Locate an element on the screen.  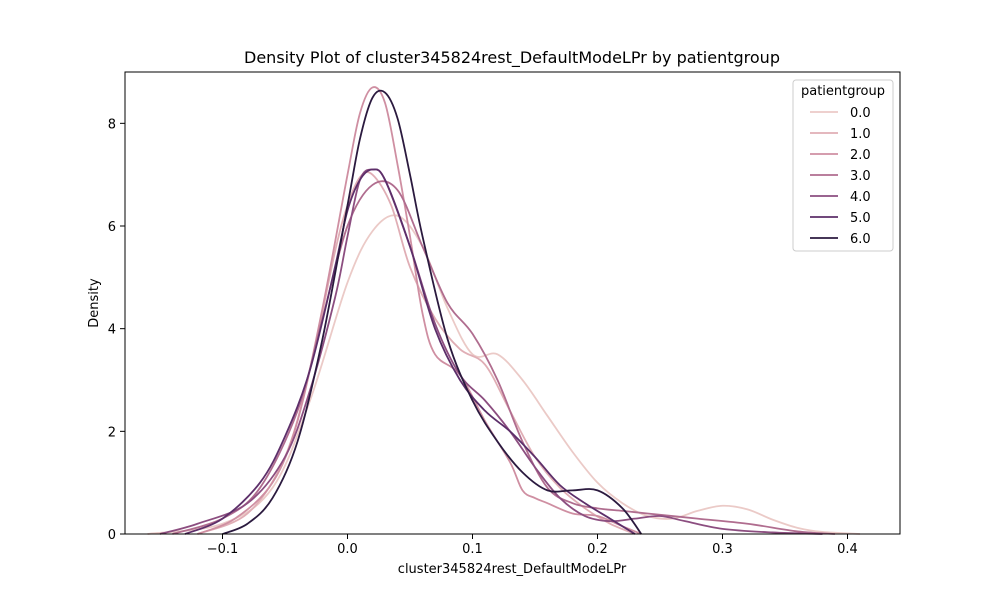
legend-items: 0.0 1.0 2.0 3.0 4.0 5.0 6.0 is located at coordinates (840, 176).